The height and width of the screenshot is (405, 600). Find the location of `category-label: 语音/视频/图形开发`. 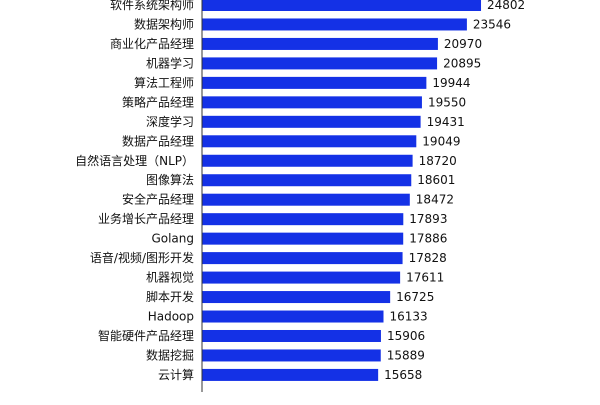

category-label: 语音/视频/图形开发 is located at coordinates (142, 257).